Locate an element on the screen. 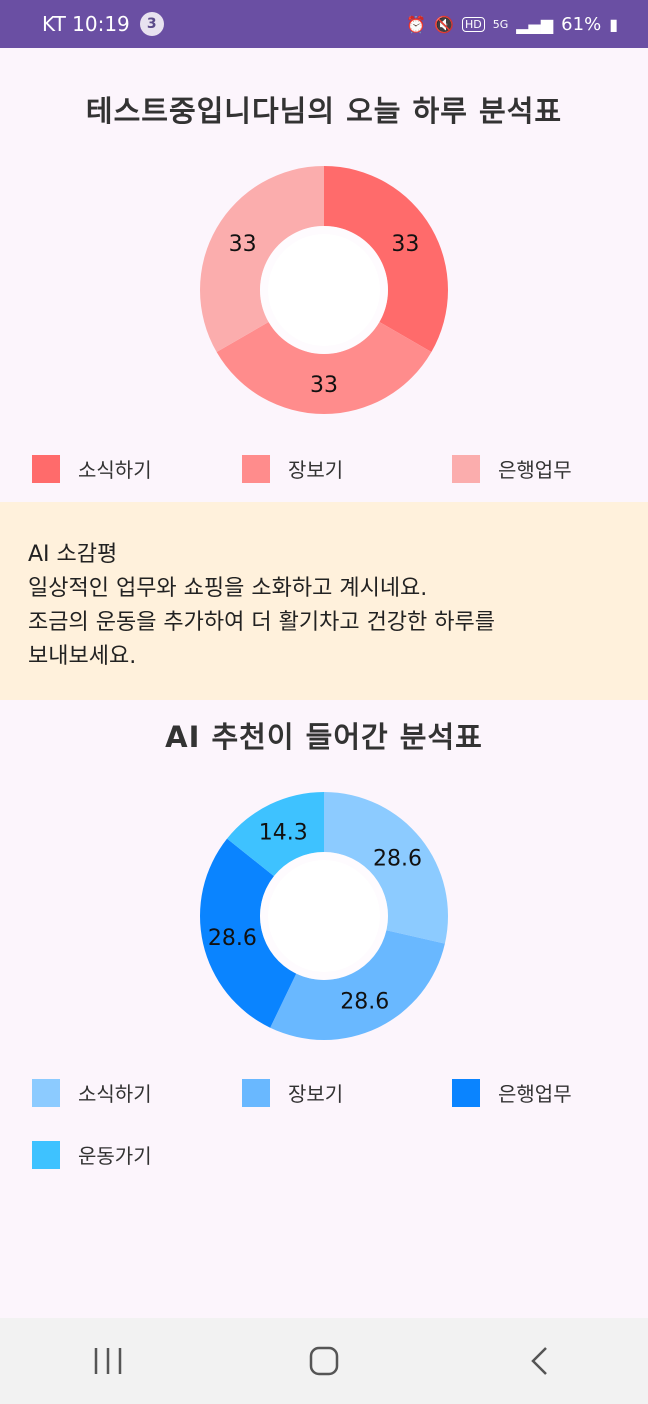  home-icon is located at coordinates (324, 1361).